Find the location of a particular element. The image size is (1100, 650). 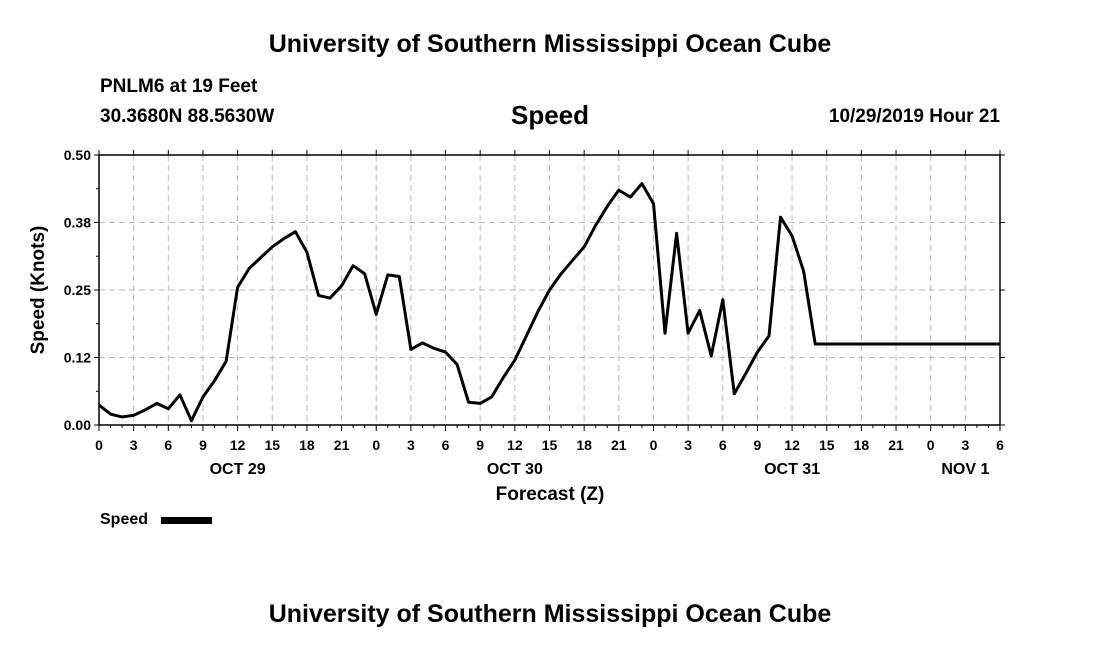

y-tick-label: 0.25 is located at coordinates (77, 290).